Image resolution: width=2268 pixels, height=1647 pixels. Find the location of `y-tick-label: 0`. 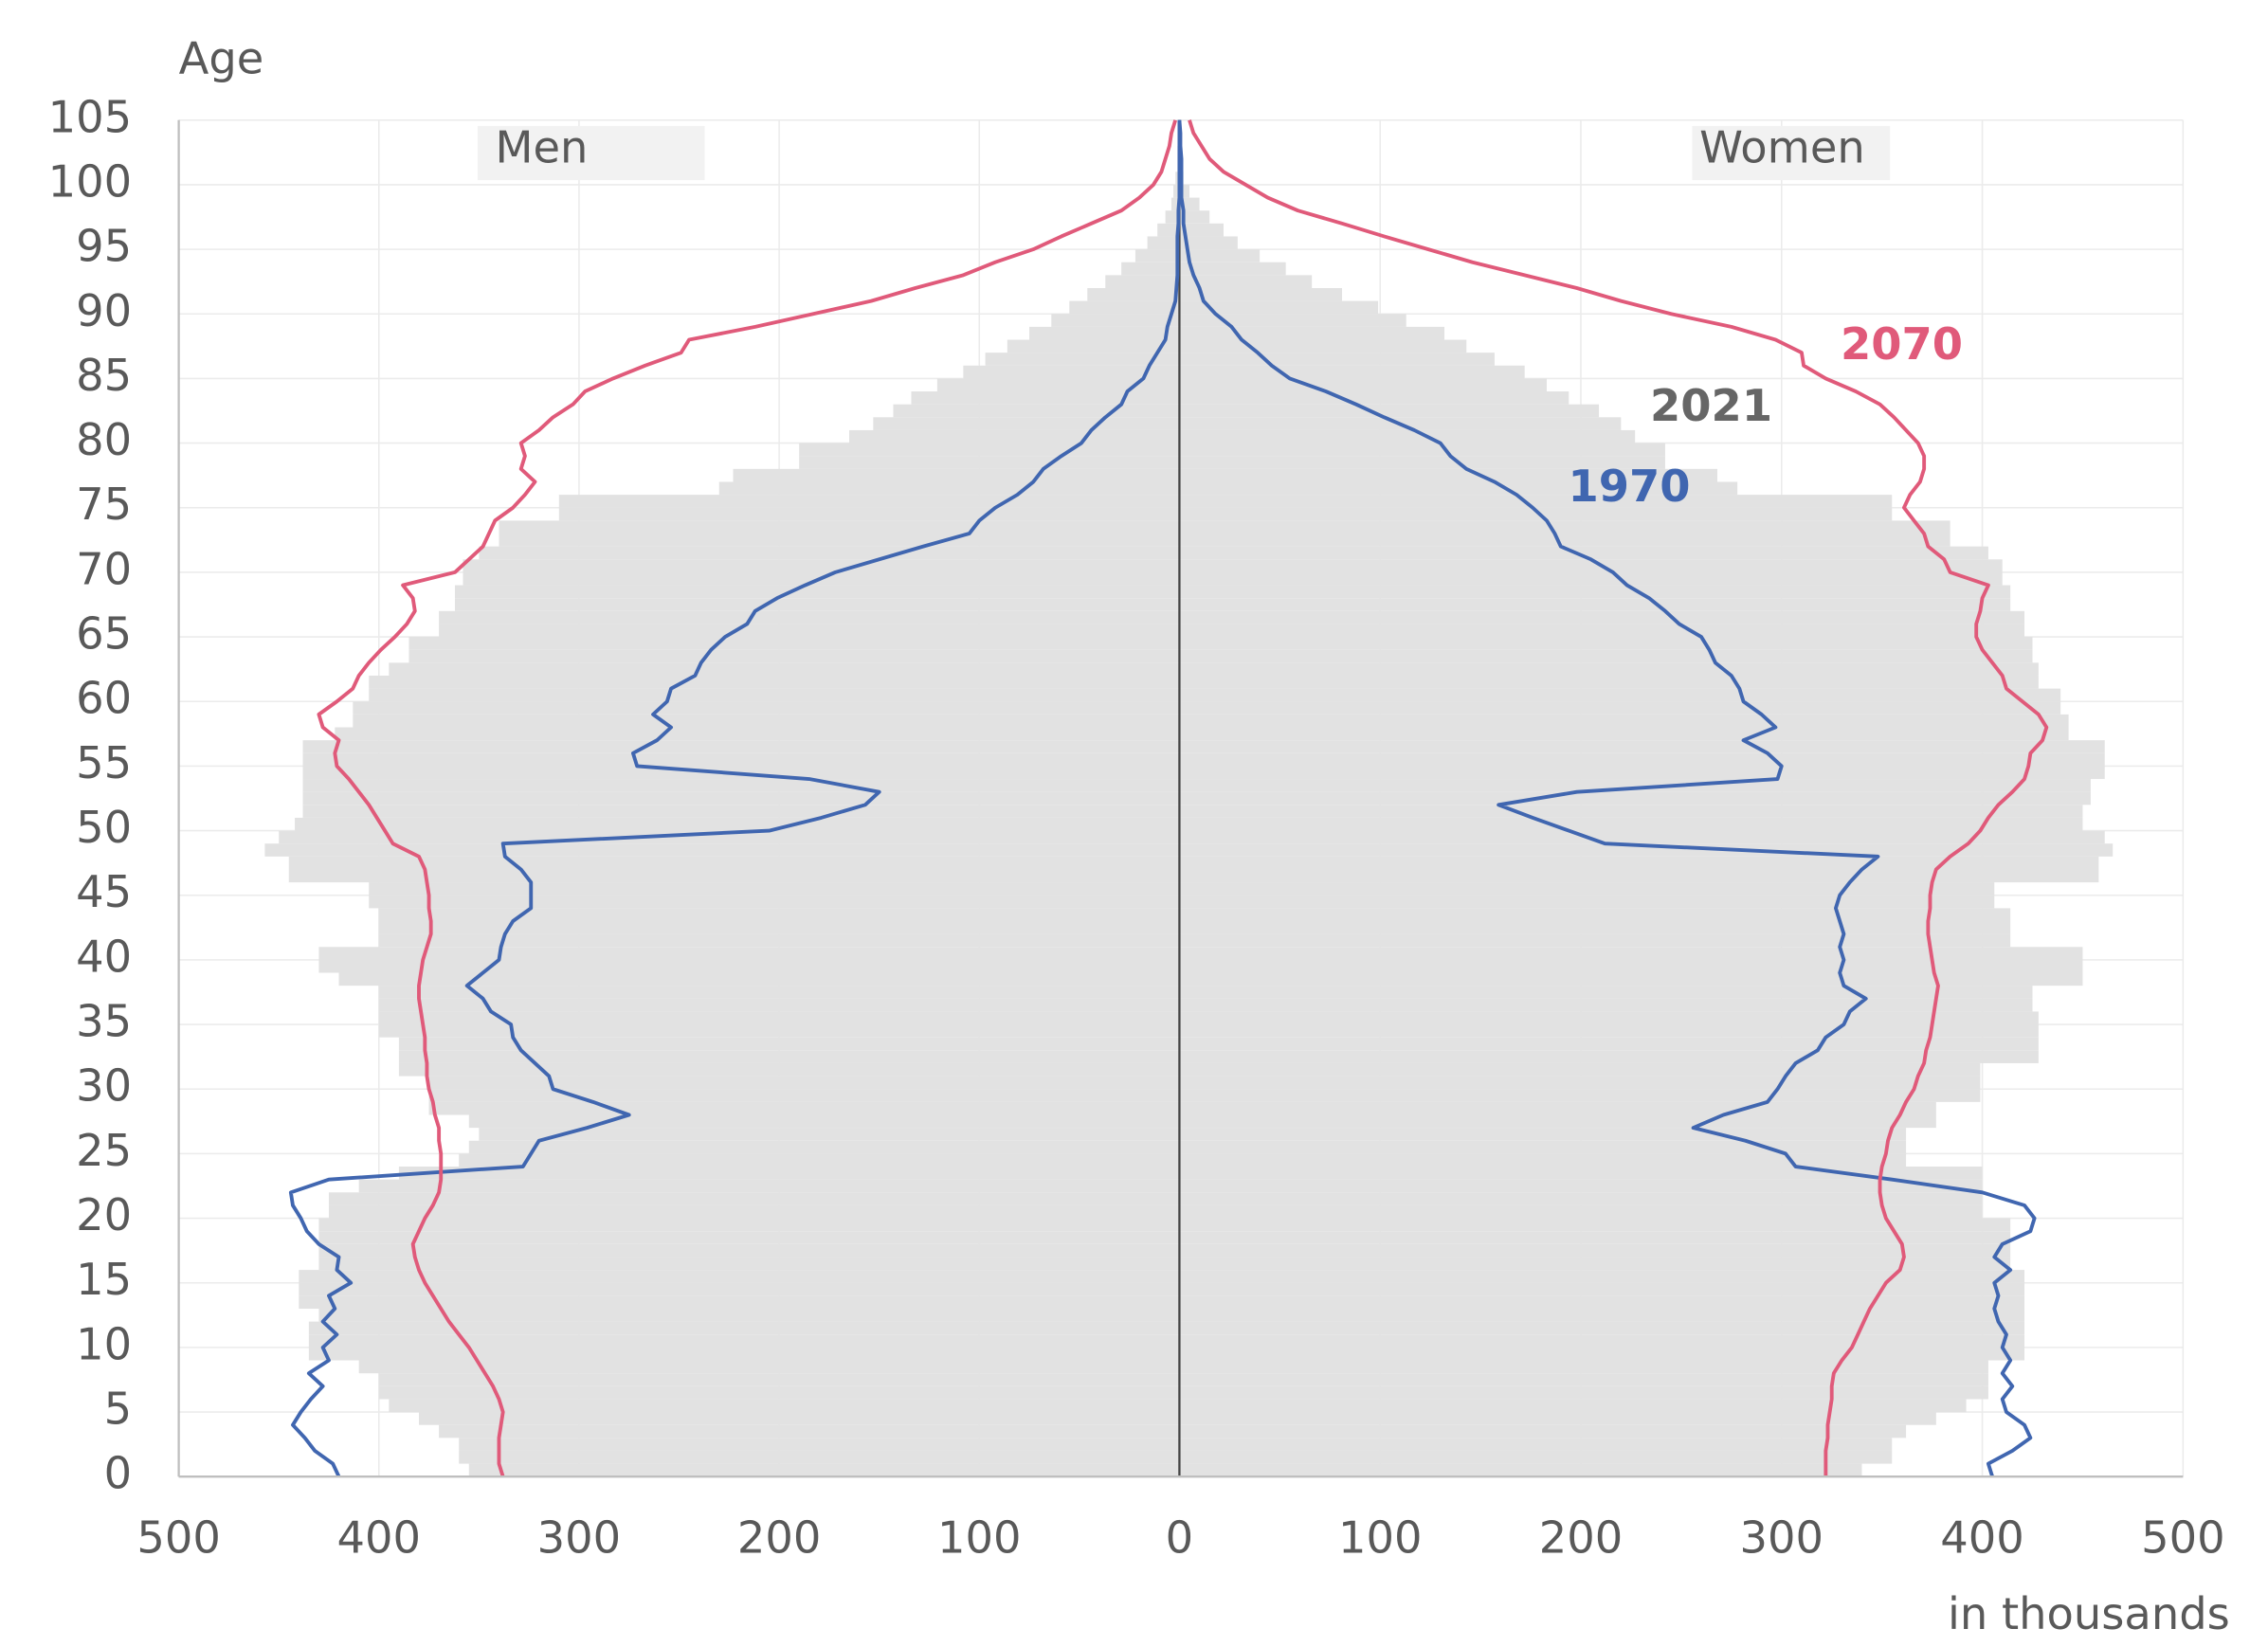

y-tick-label: 0 is located at coordinates (118, 1474).